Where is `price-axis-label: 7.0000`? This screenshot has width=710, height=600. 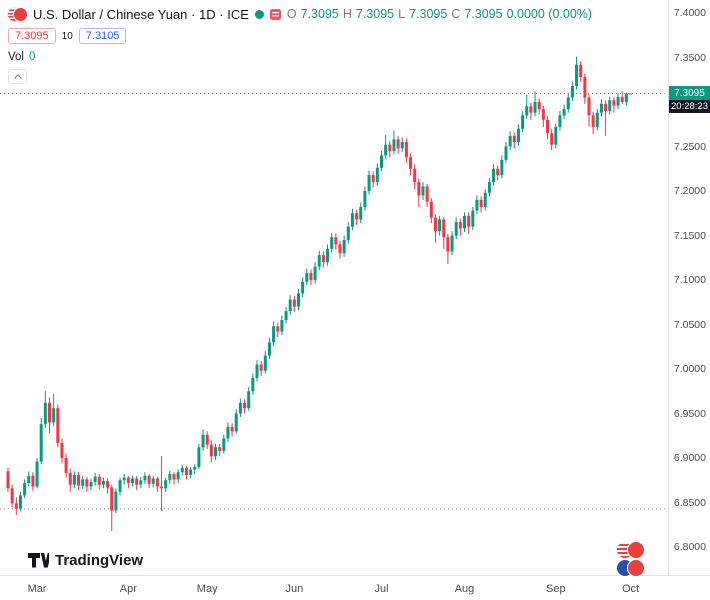 price-axis-label: 7.0000 is located at coordinates (689, 369).